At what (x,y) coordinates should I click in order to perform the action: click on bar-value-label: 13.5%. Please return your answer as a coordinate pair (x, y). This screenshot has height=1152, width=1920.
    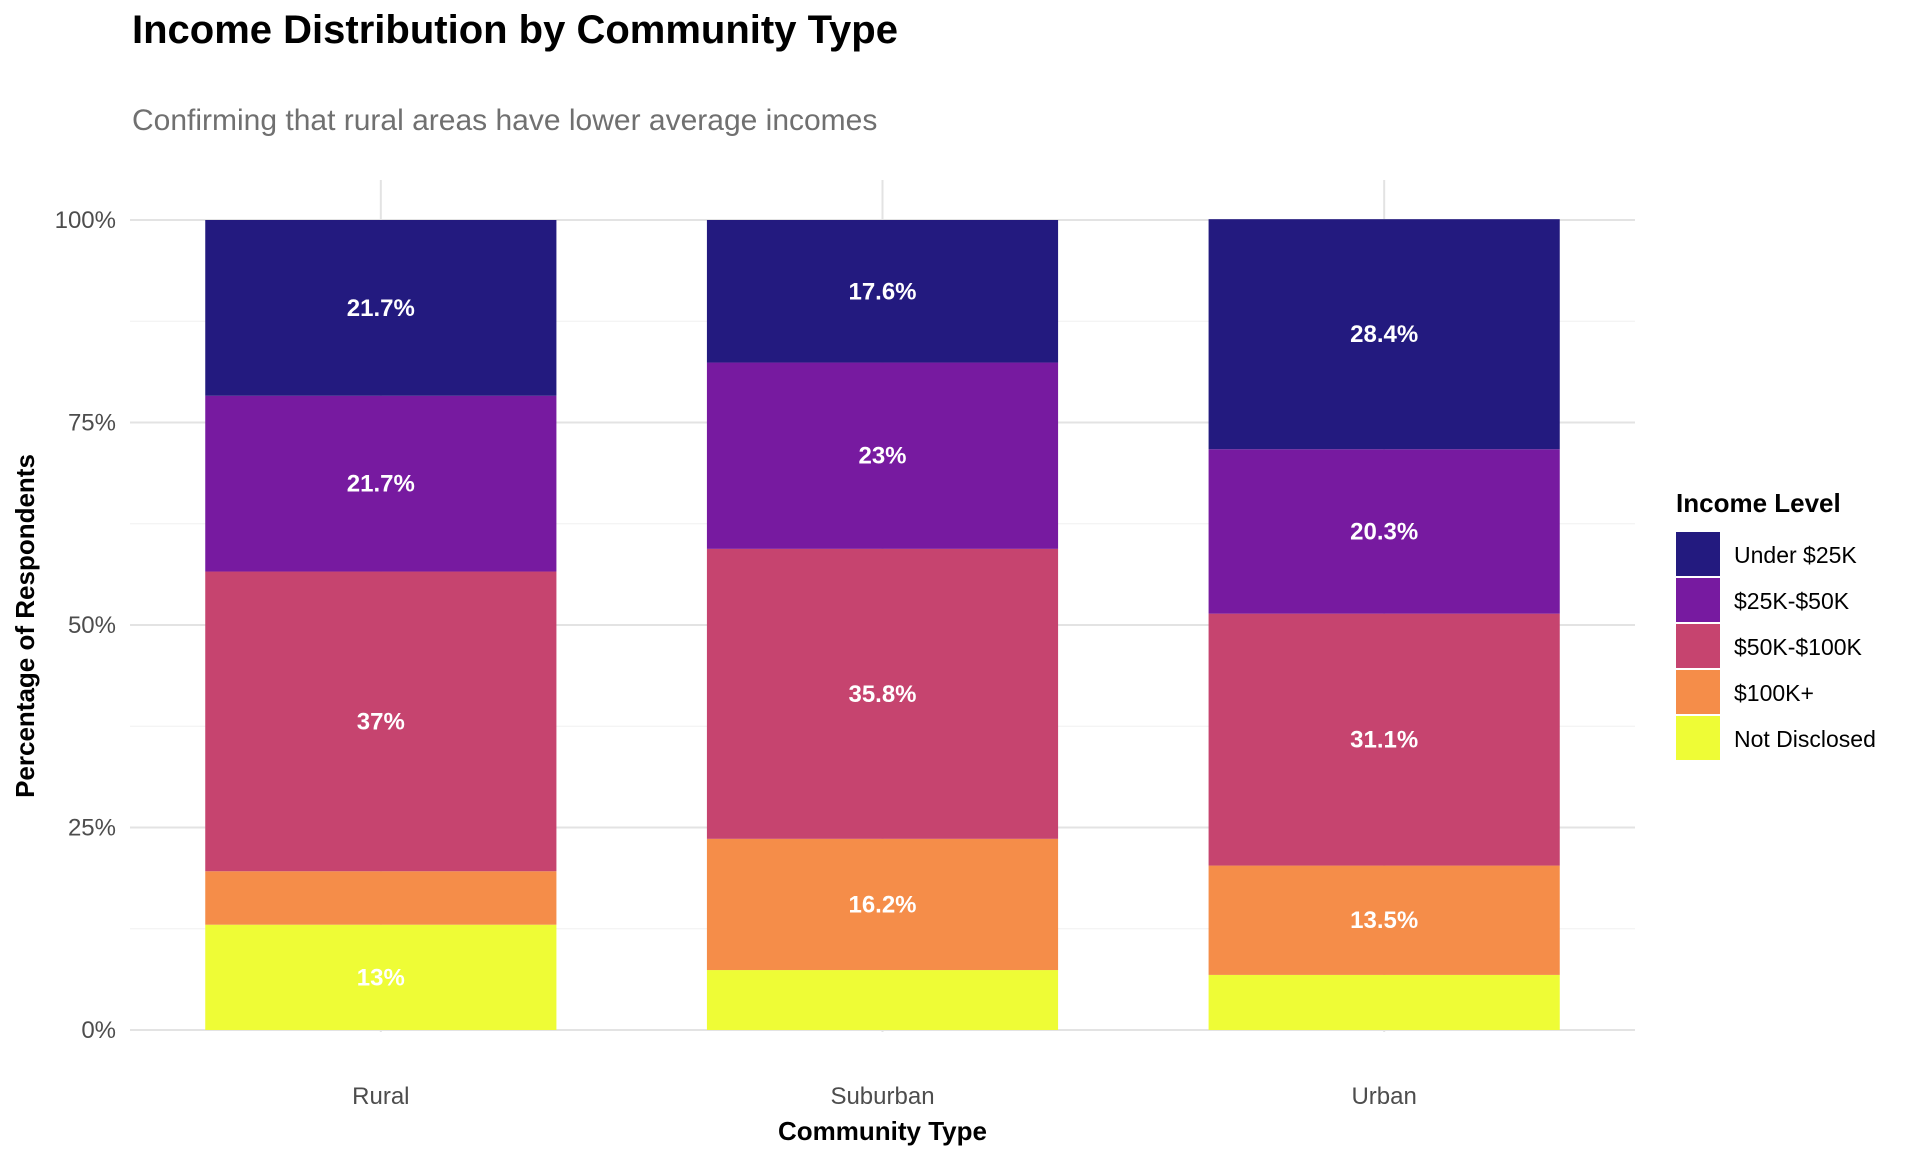
    Looking at the image, I should click on (1384, 920).